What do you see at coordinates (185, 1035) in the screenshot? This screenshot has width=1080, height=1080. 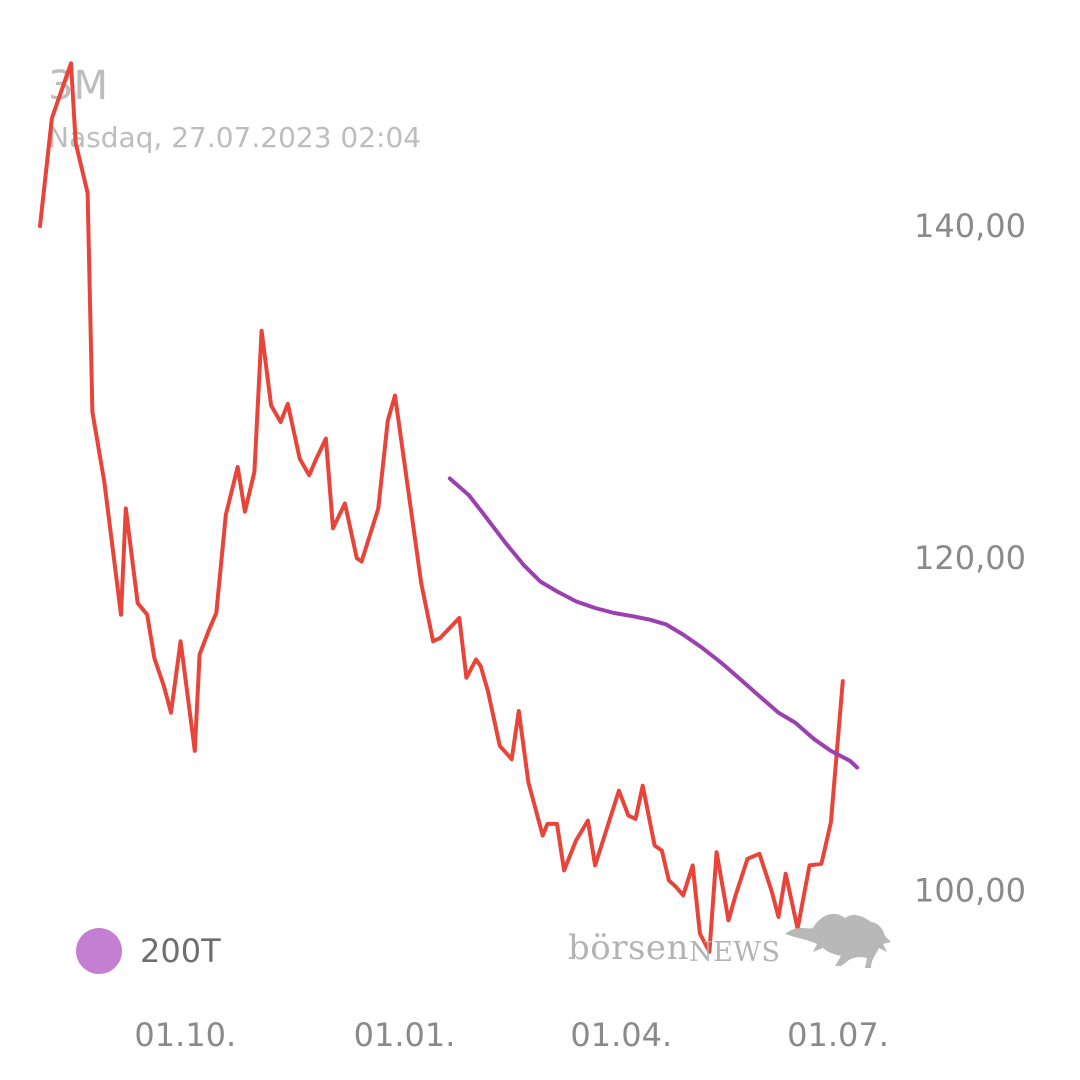 I see `x-tick-label: 01.10.` at bounding box center [185, 1035].